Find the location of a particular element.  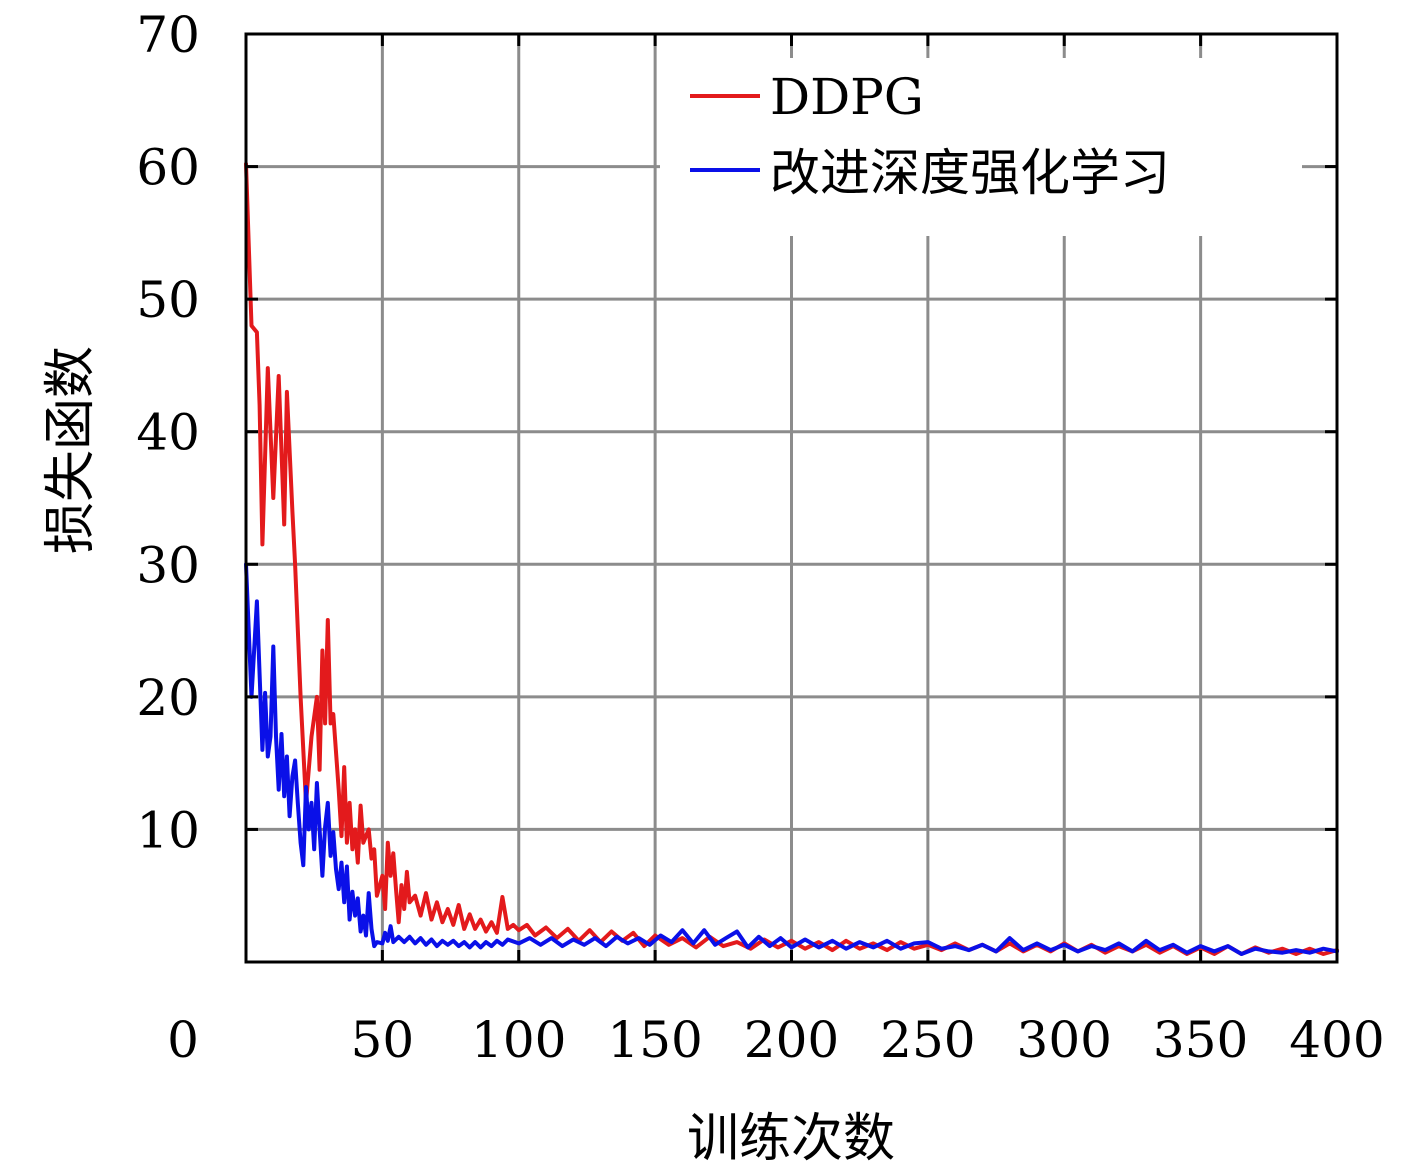

y-tick-labels: 10 20 30 40 50 60 70 is located at coordinates (168, 432).